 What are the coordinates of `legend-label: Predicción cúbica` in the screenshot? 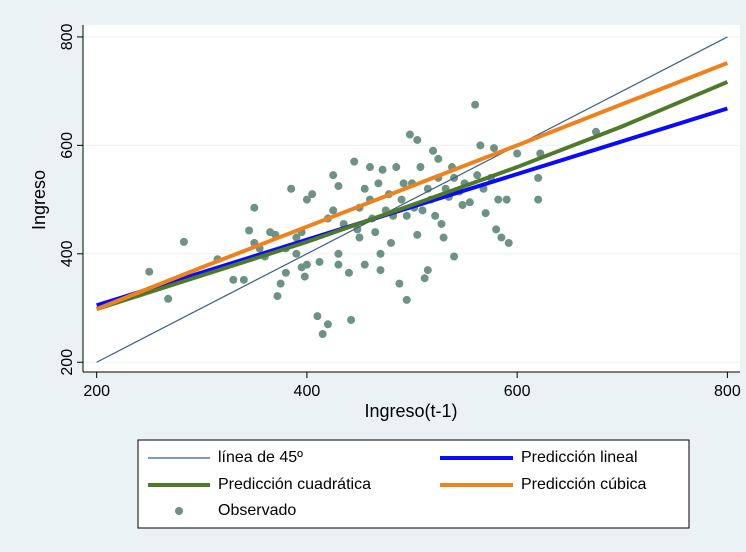 It's located at (584, 484).